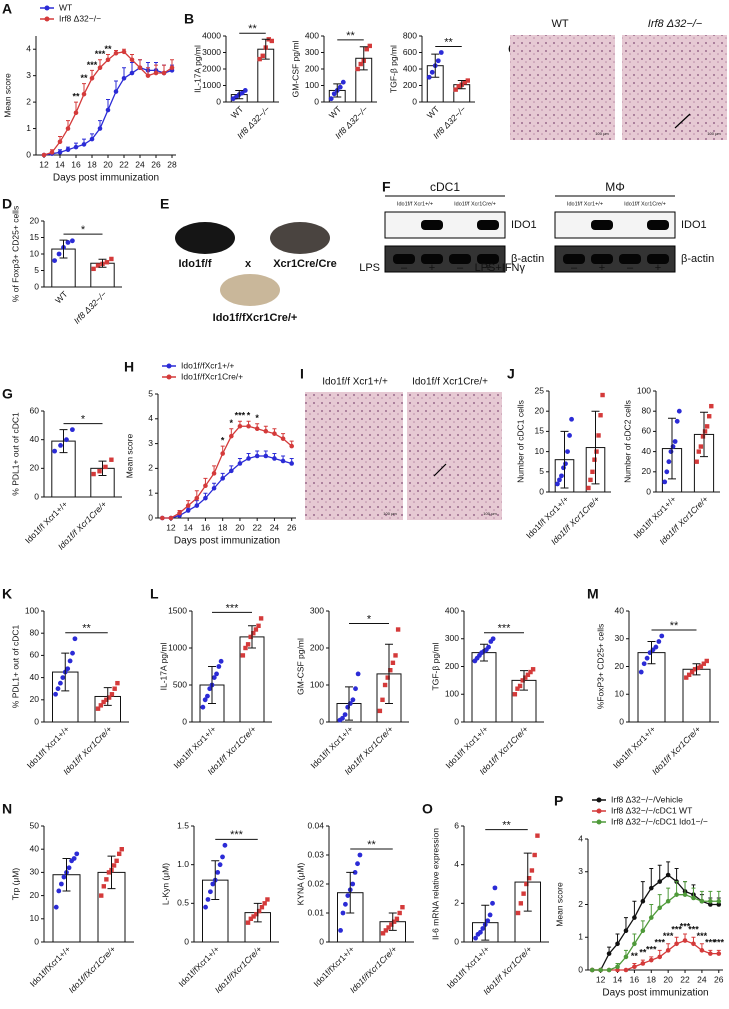 This screenshot has height=1009, width=729. I want to click on y-tick-label: 0.03, so click(315, 854).